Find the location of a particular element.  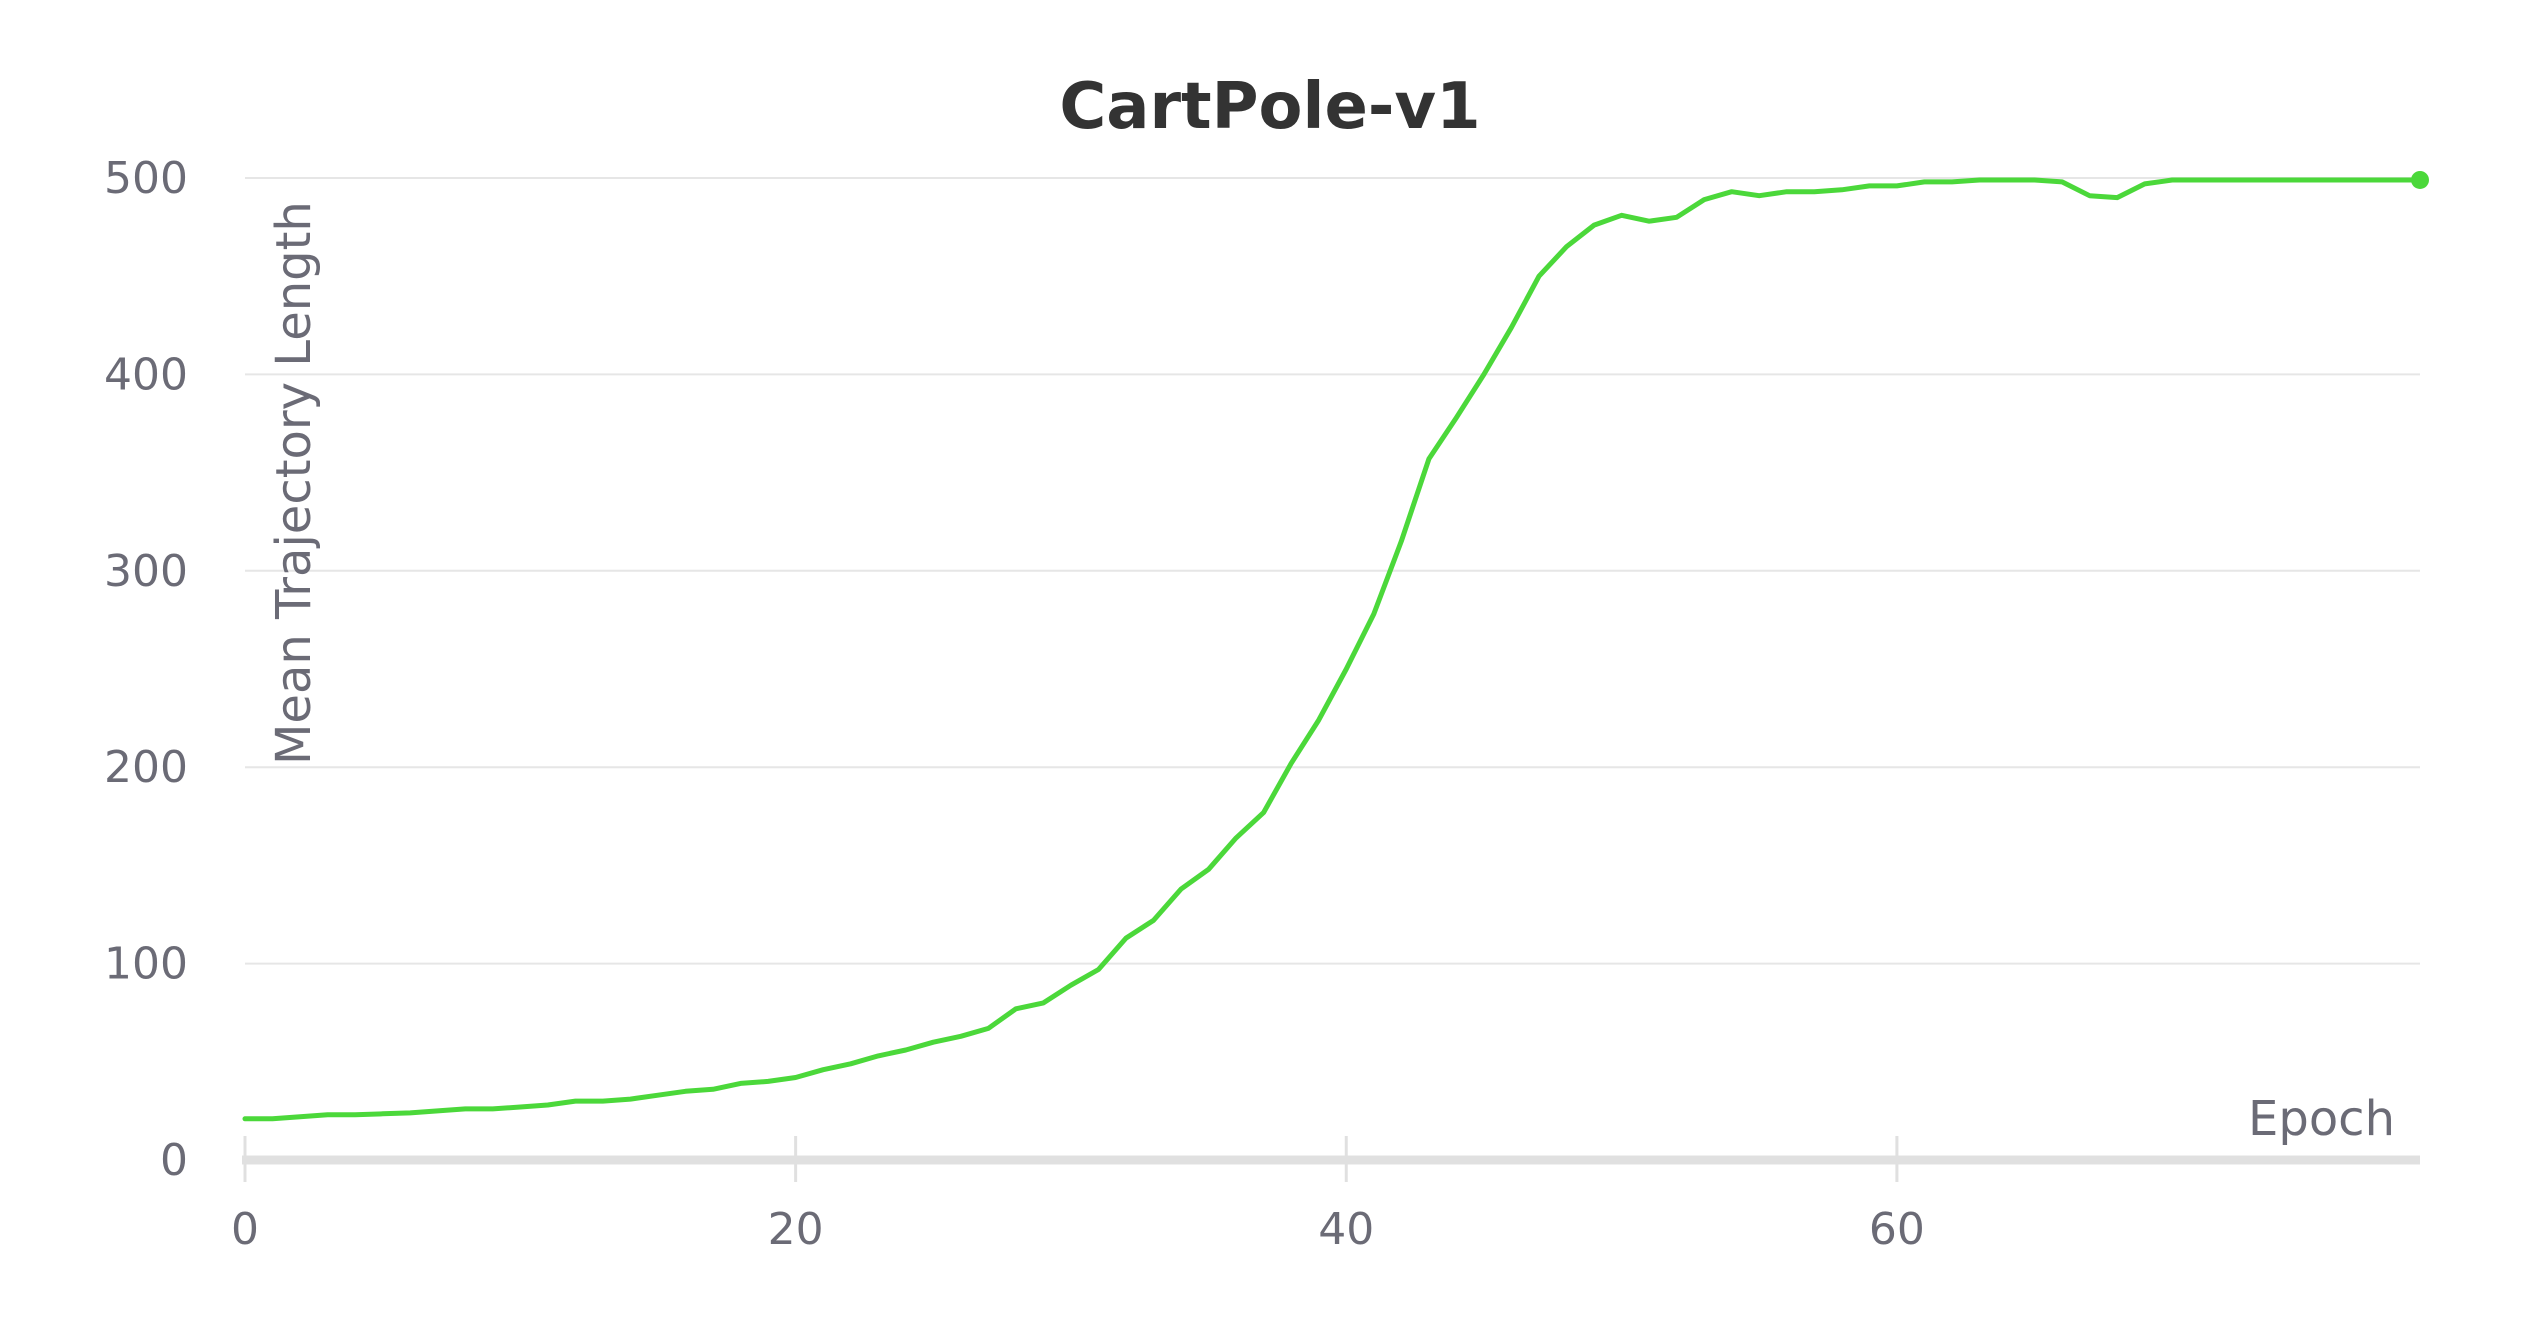

y-tick-label: 100 is located at coordinates (146, 964).